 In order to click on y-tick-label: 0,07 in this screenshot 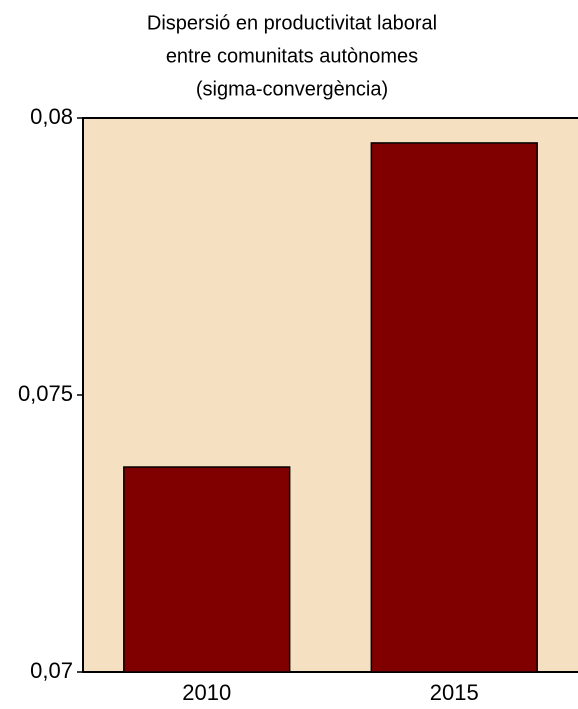, I will do `click(51, 670)`.